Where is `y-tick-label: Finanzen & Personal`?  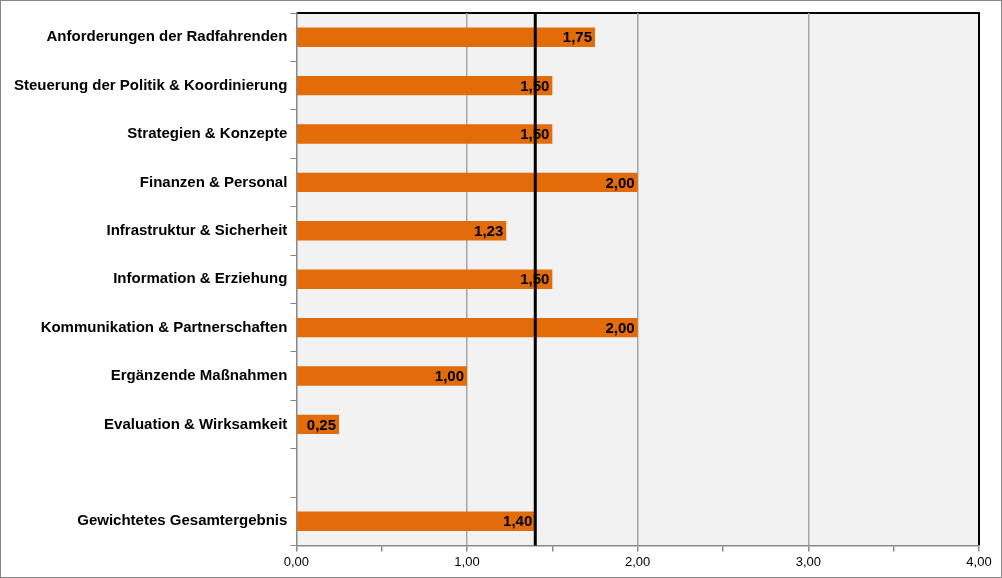 y-tick-label: Finanzen & Personal is located at coordinates (213, 181).